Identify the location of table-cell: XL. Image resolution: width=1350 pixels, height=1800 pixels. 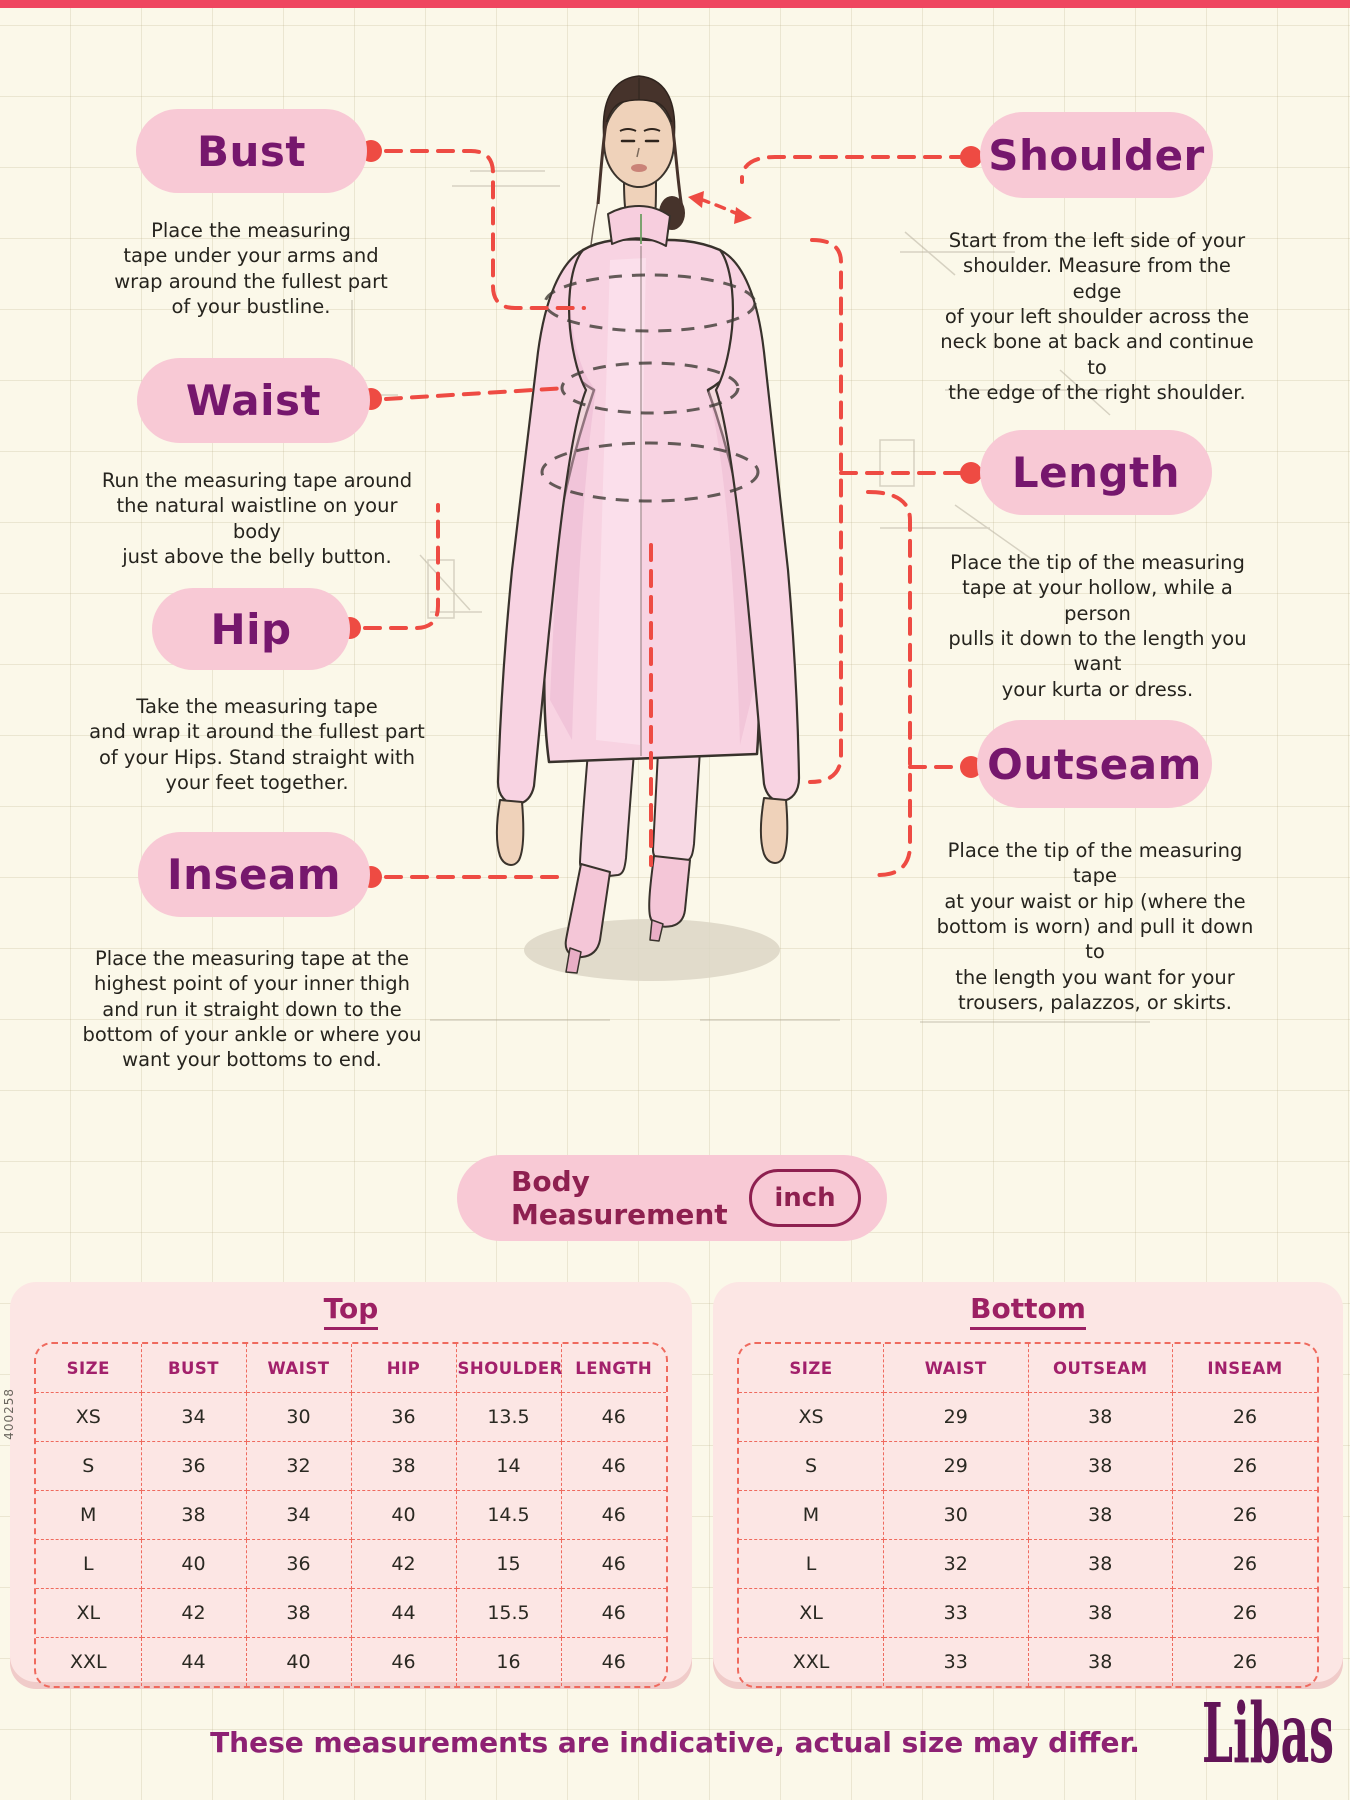
(89, 1613).